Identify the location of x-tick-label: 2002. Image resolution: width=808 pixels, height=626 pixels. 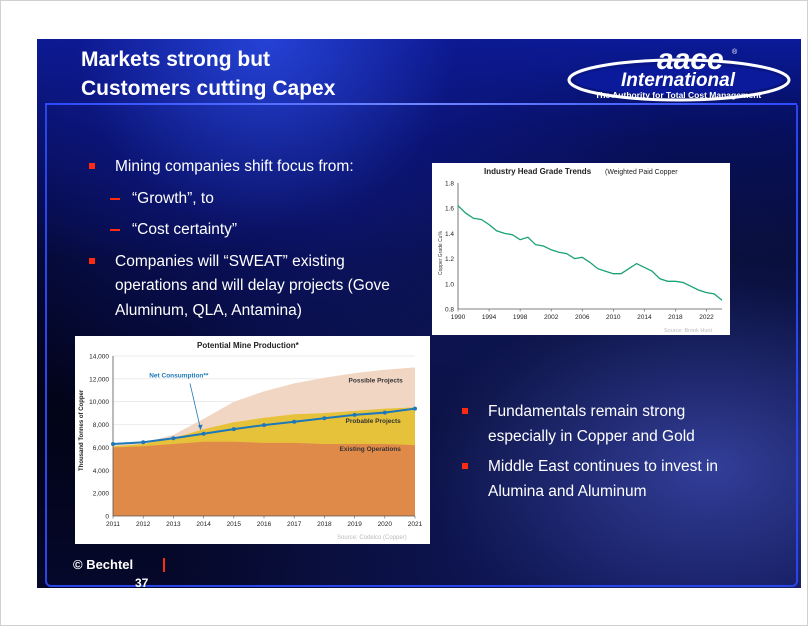
(551, 317).